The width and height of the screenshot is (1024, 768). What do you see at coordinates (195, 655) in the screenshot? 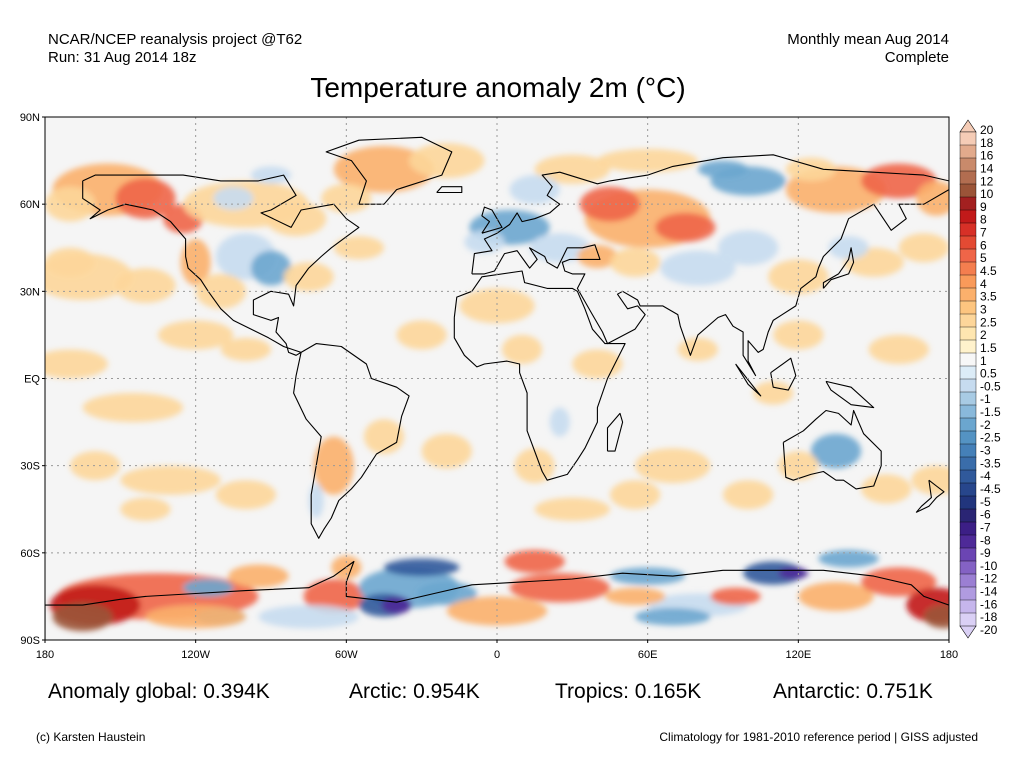
I see `longitude-label: 120W` at bounding box center [195, 655].